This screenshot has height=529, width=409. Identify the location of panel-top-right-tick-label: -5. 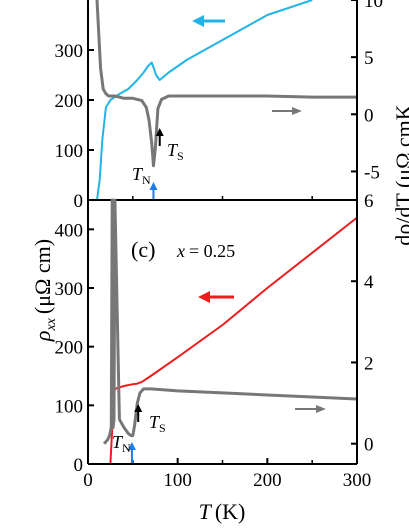
(372, 172).